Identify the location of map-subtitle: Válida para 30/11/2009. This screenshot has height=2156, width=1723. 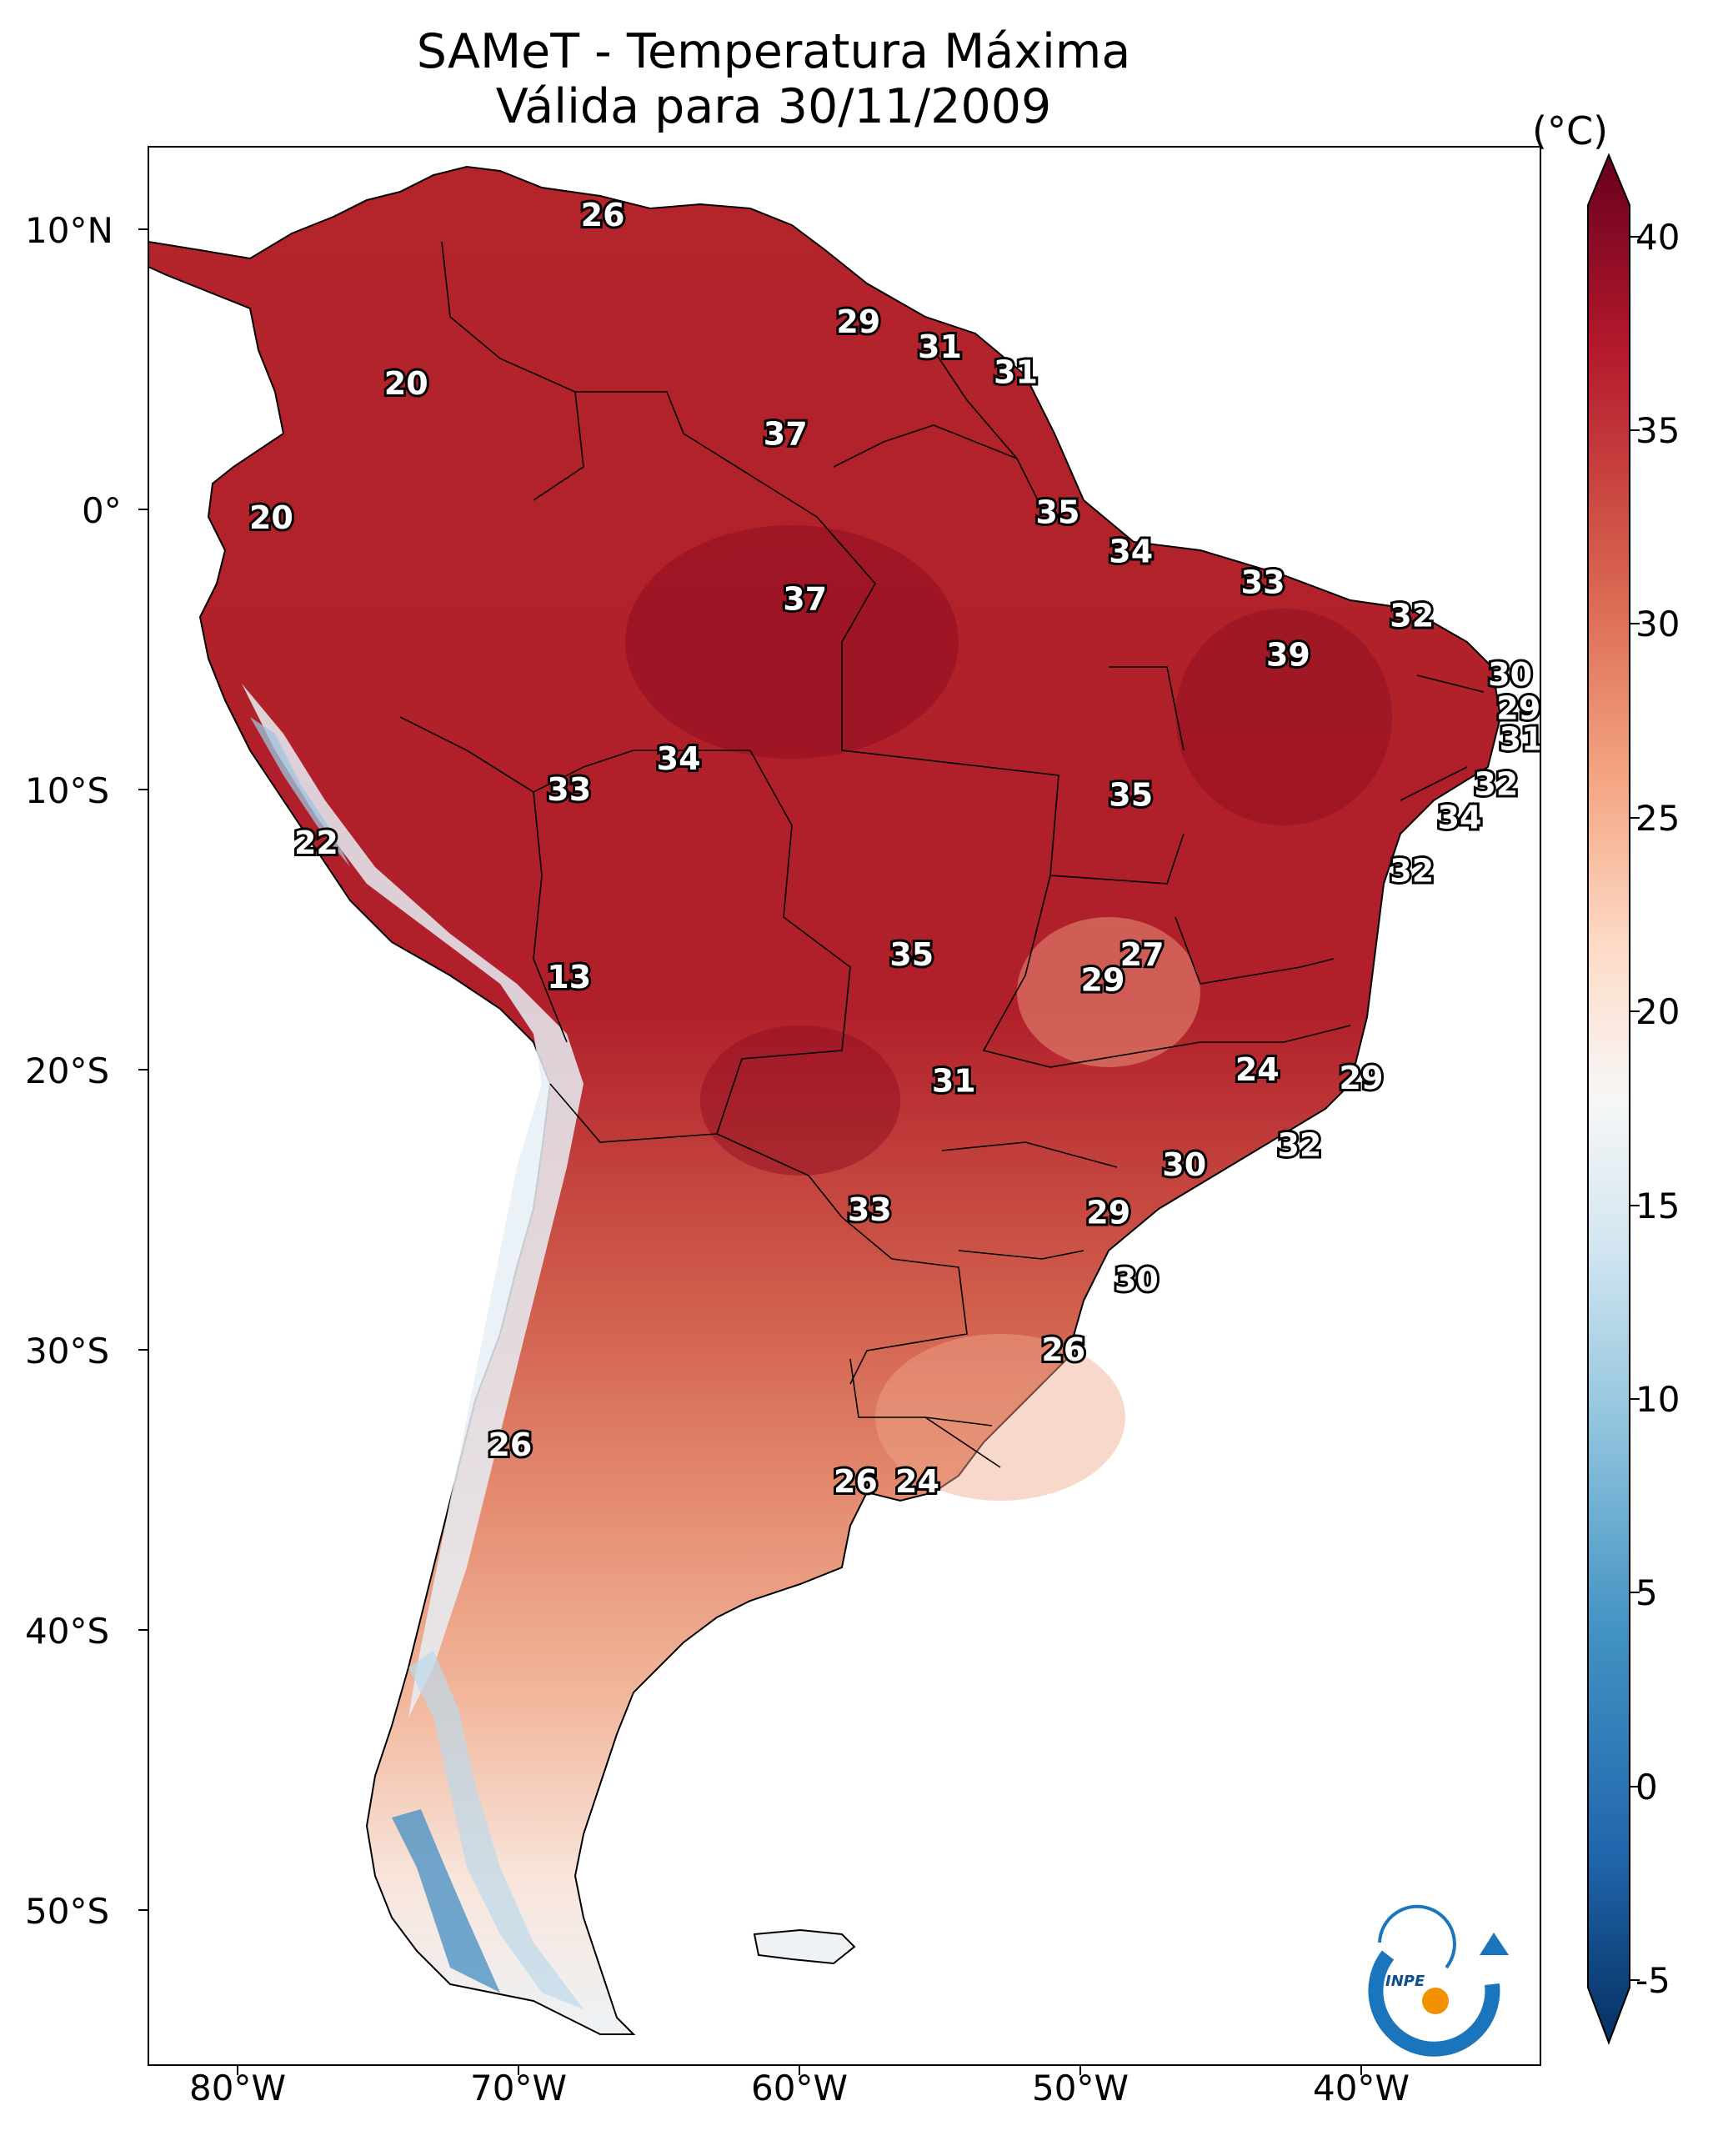
(773, 106).